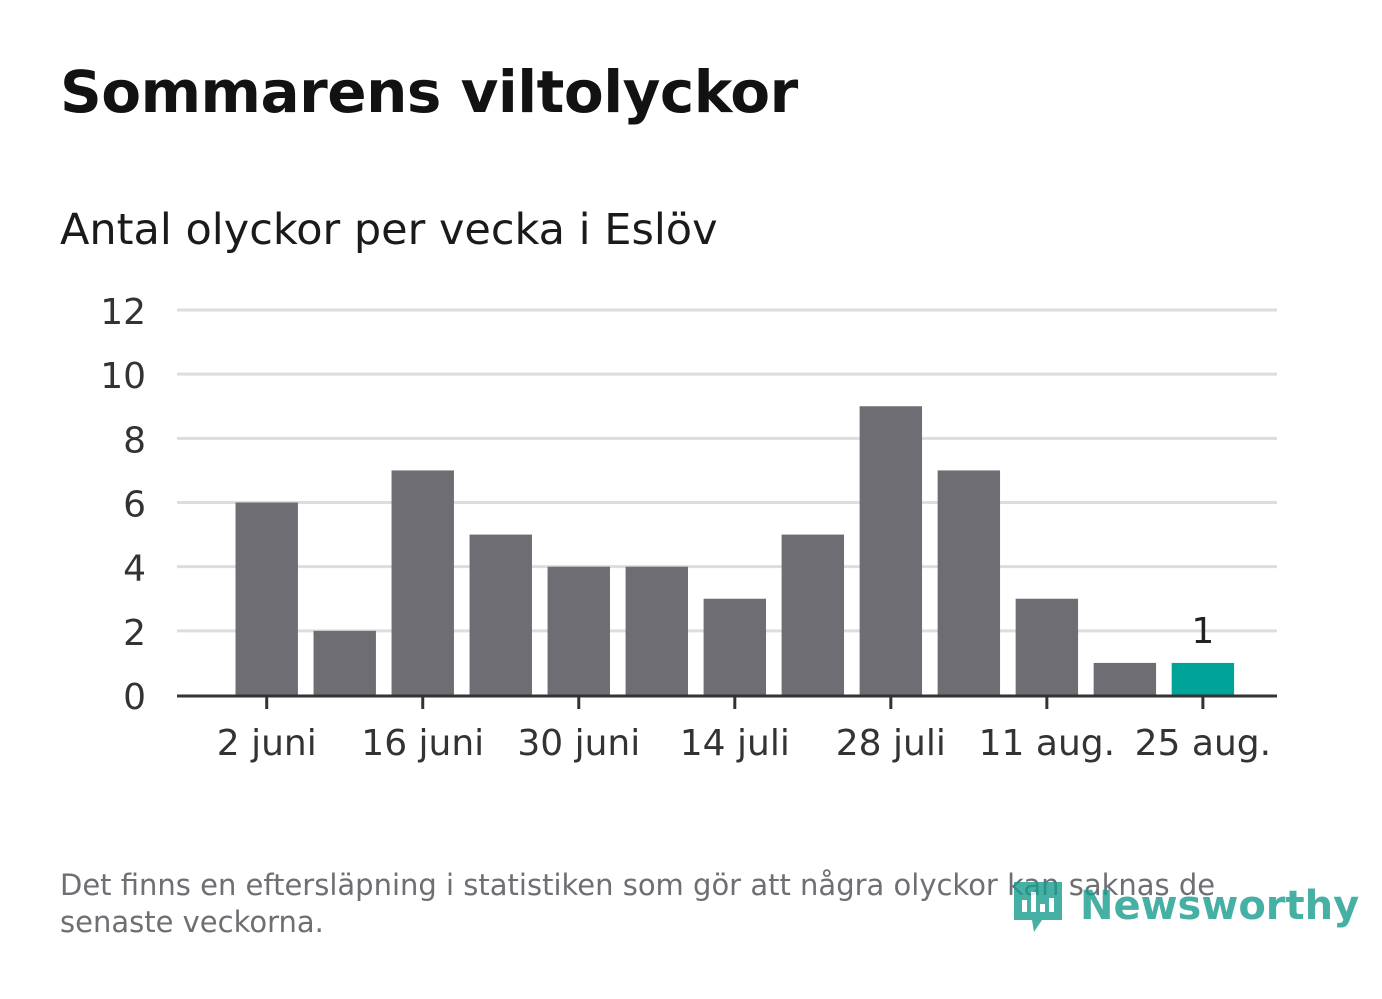 The width and height of the screenshot is (1382, 999). What do you see at coordinates (389, 230) in the screenshot?
I see `chart-subtitle: Antal olyckor per vecka i Eslöv` at bounding box center [389, 230].